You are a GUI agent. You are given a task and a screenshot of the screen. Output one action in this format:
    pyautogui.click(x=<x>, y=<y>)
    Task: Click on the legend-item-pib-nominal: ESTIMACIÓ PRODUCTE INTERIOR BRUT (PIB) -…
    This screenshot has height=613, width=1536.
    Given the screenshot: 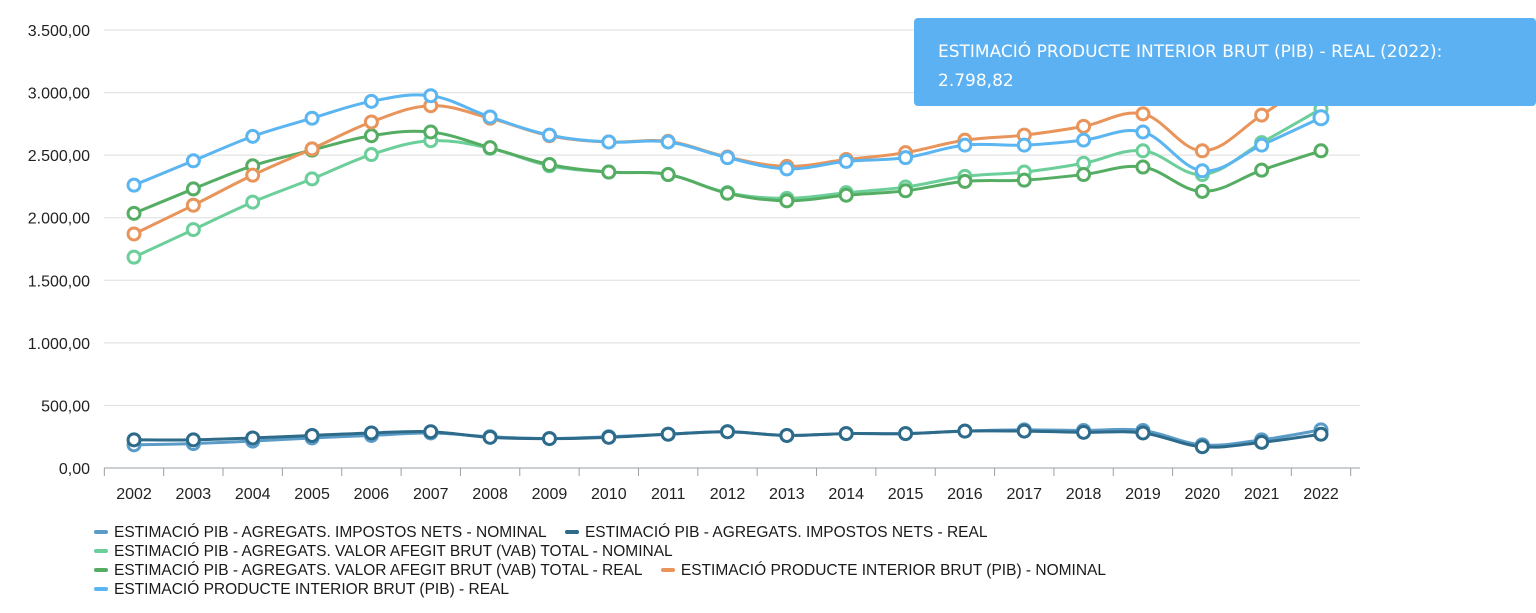 What is the action you would take?
    pyautogui.click(x=883, y=570)
    